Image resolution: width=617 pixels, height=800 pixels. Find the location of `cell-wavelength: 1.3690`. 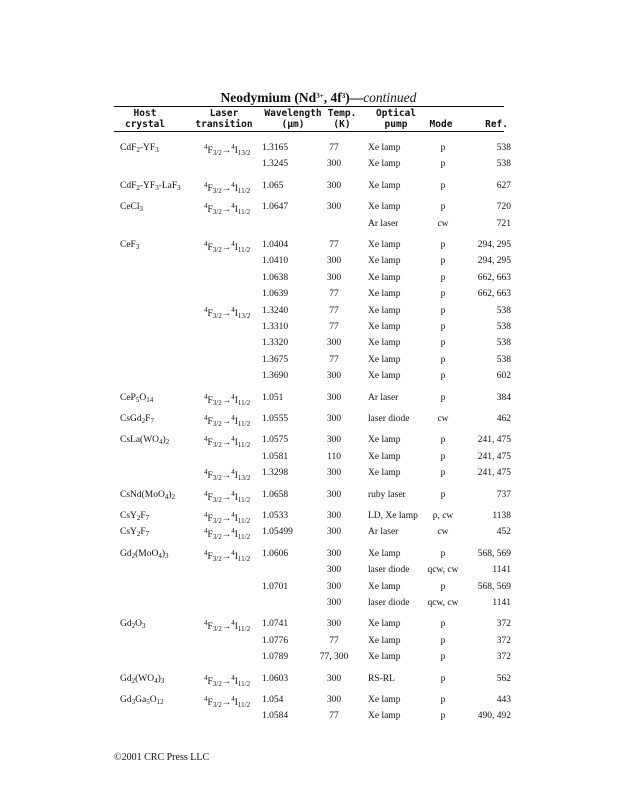

cell-wavelength: 1.3690 is located at coordinates (275, 376).